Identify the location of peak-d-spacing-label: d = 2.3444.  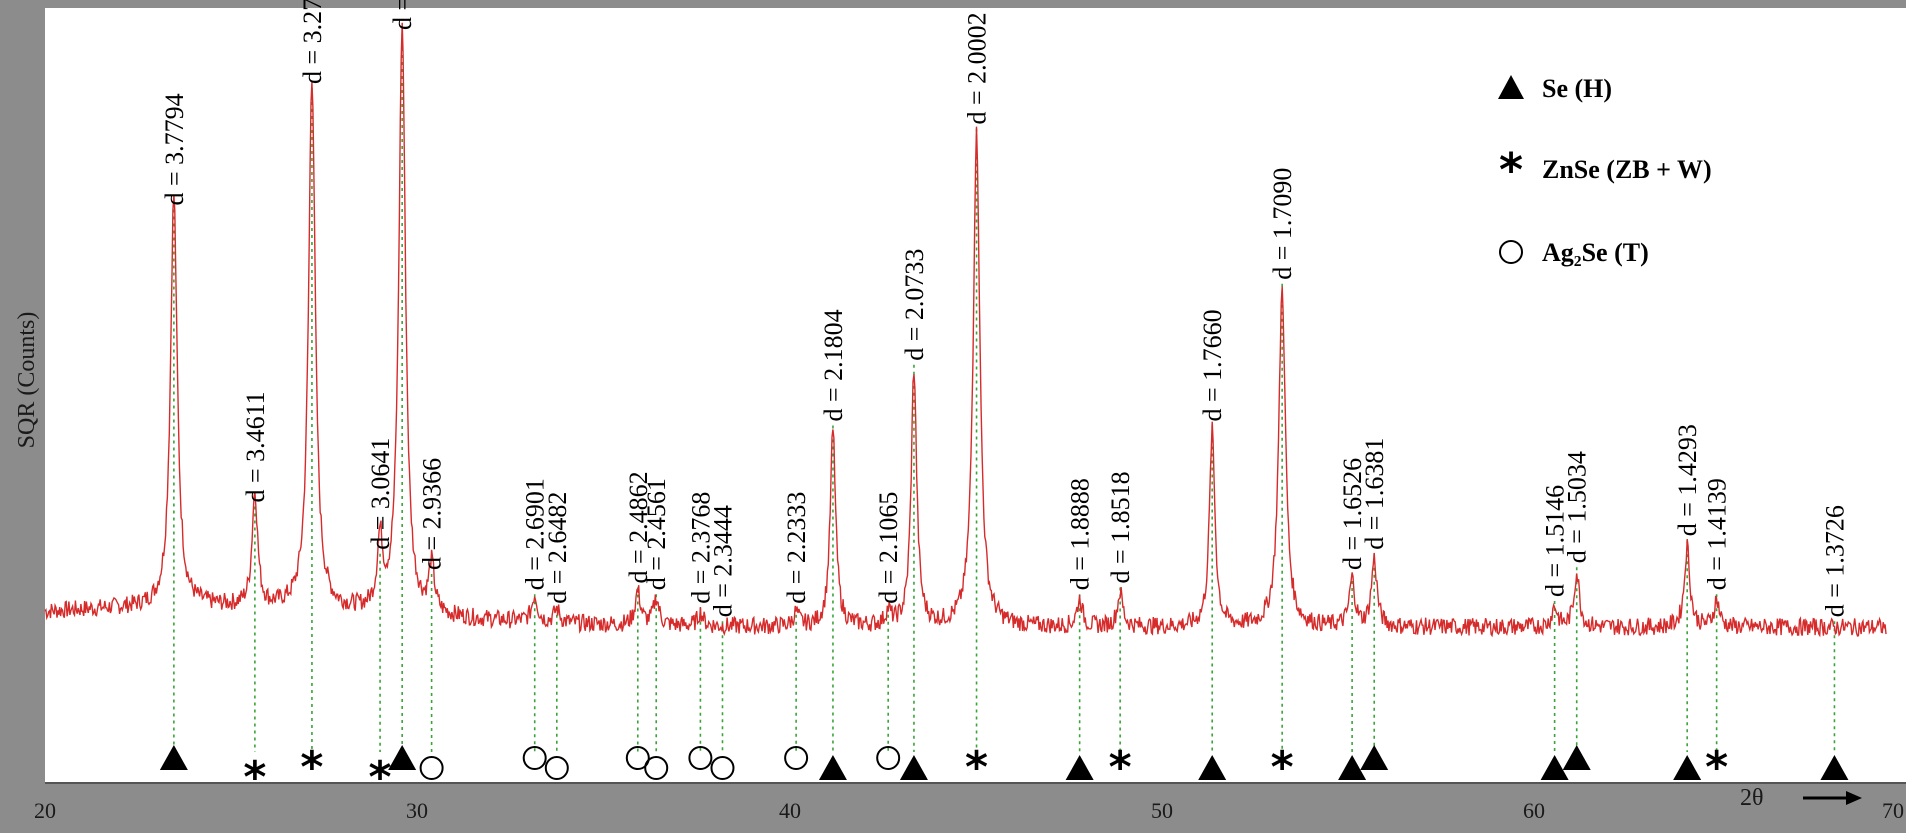
(722, 561).